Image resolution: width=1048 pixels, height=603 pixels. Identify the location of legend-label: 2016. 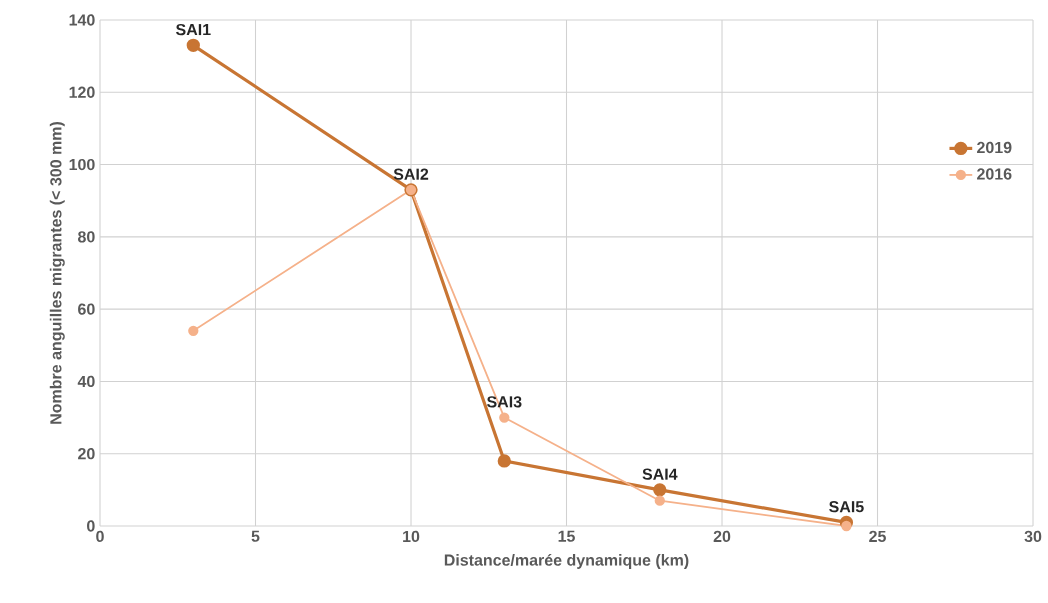
(994, 174).